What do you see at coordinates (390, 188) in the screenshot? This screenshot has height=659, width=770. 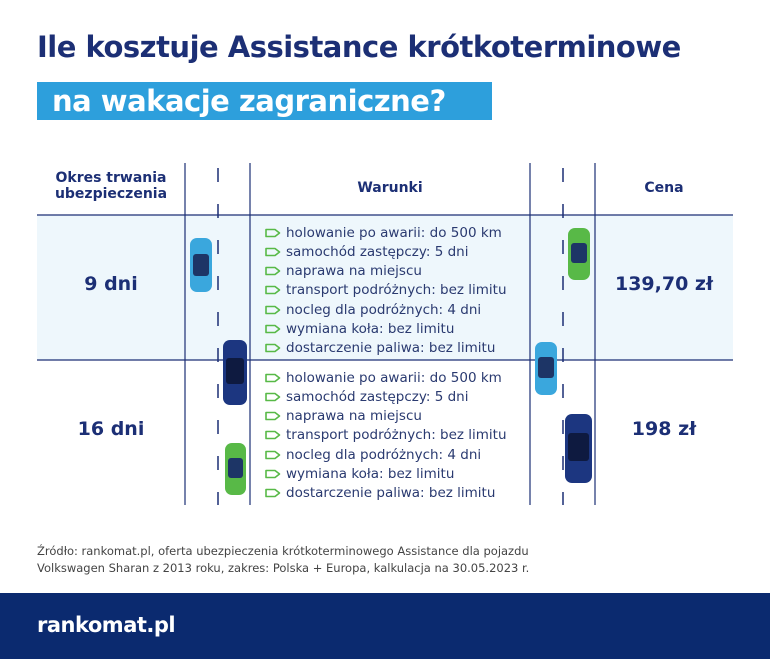 I see `header-cell: Warunki` at bounding box center [390, 188].